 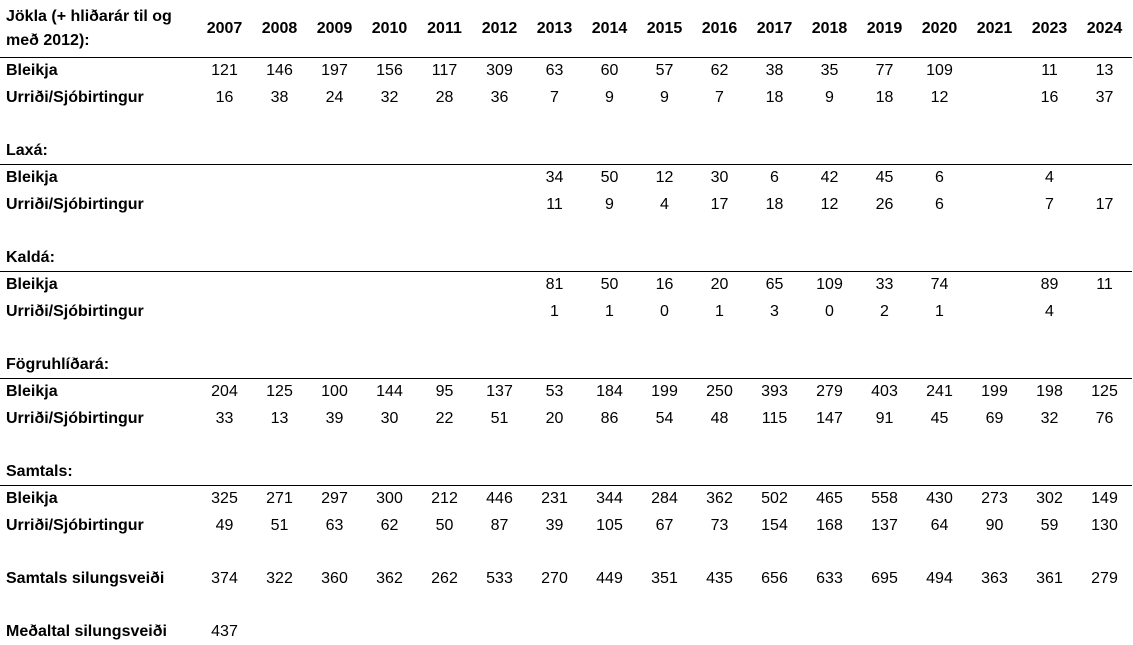 What do you see at coordinates (224, 526) in the screenshot?
I see `value-cell: 49` at bounding box center [224, 526].